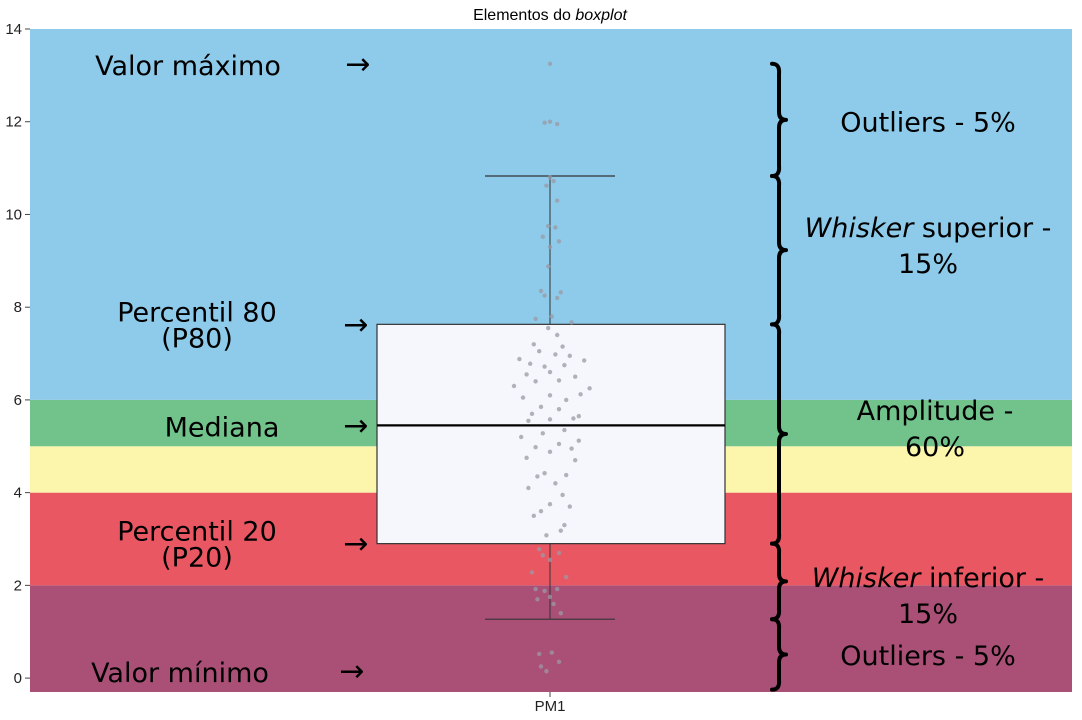 Image resolution: width=1082 pixels, height=720 pixels. I want to click on background-band, so click(551, 638).